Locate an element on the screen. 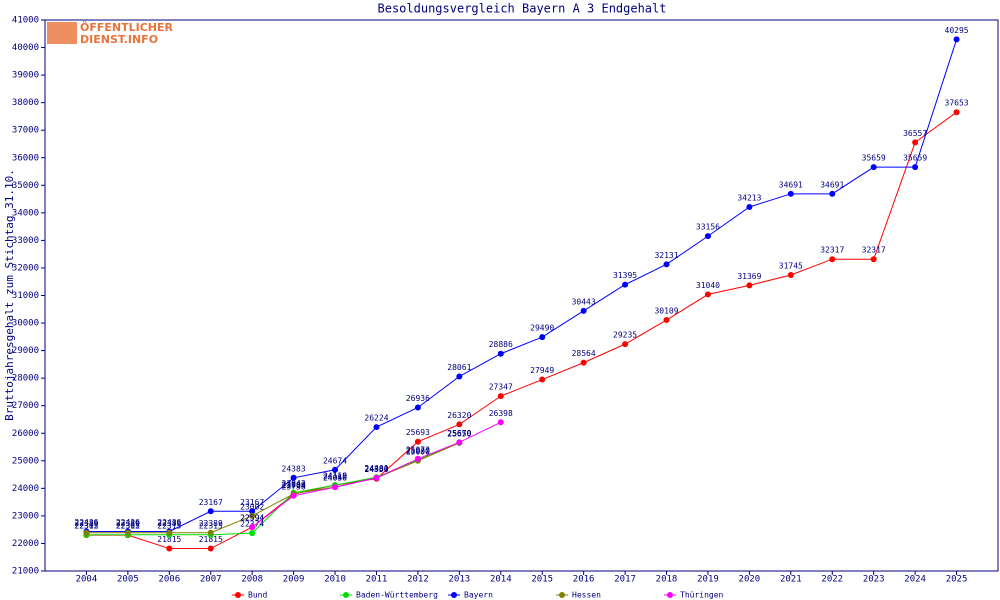 The height and width of the screenshot is (600, 1000). chart-title: Besoldungsvergleich Bayern A 3 Endgehalt is located at coordinates (522, 9).